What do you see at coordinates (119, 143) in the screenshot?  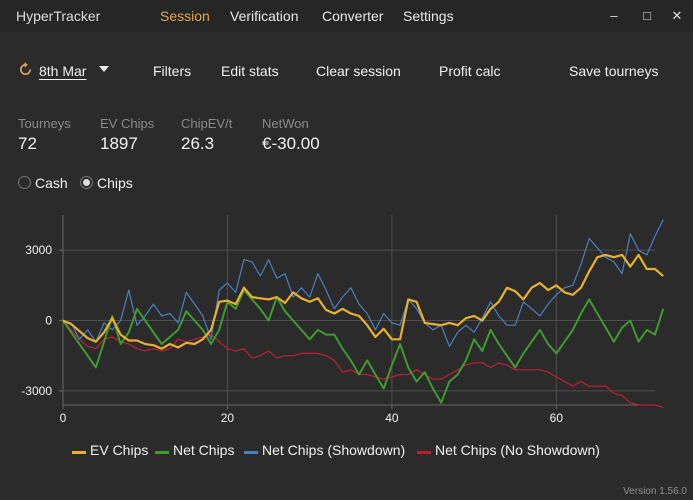 I see `stat-value-ev-chips: 1897` at bounding box center [119, 143].